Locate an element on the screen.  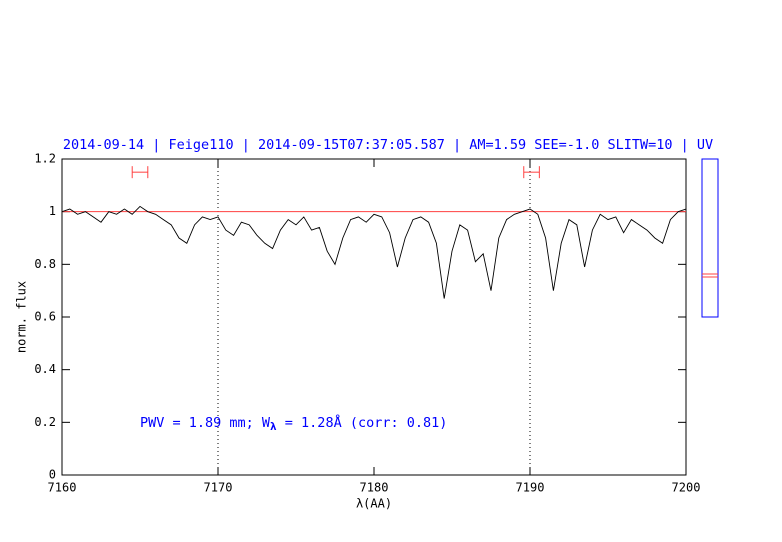
y-tick-label: 1 is located at coordinates (52, 211).